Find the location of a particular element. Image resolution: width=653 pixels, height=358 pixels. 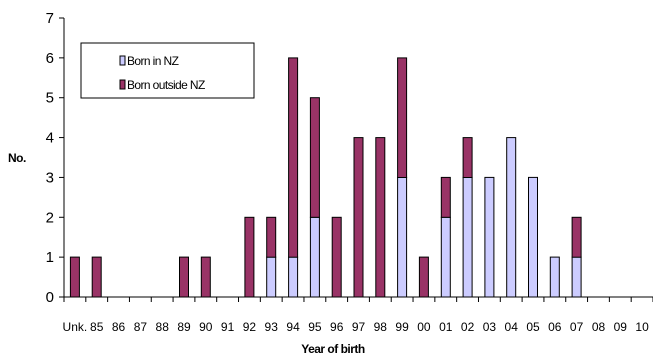

x-tick-label-04: 04 is located at coordinates (512, 327).